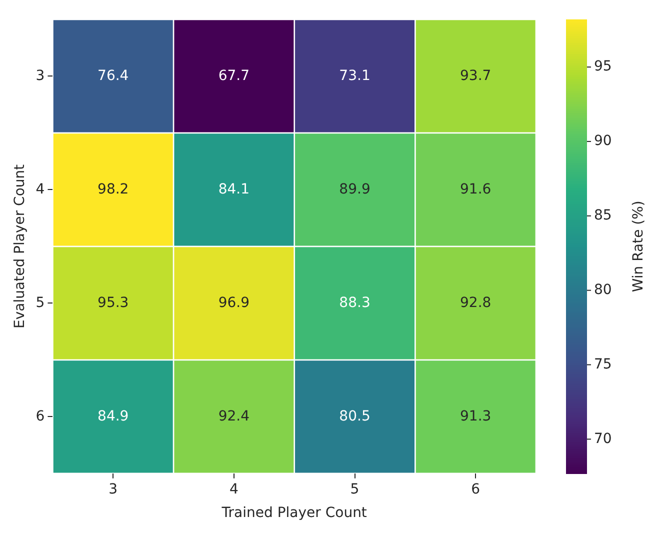  What do you see at coordinates (476, 76) in the screenshot?
I see `data-label: 93.7` at bounding box center [476, 76].